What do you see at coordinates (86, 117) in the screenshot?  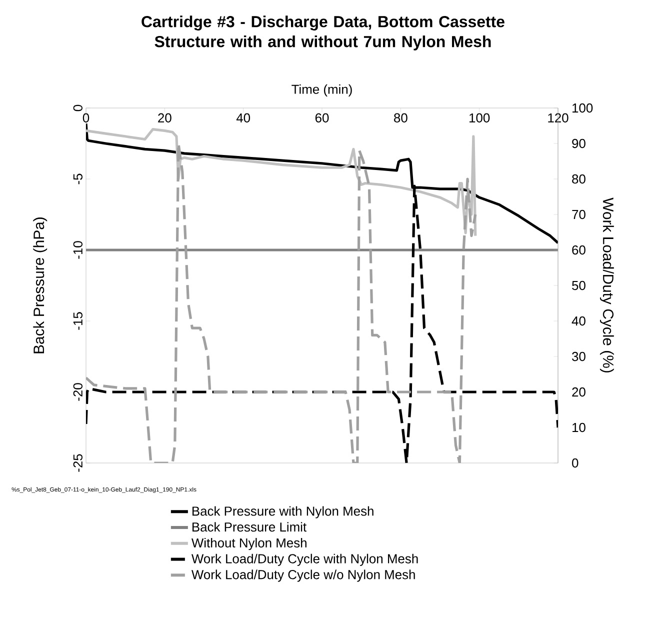 I see `x-tick-label: 0` at bounding box center [86, 117].